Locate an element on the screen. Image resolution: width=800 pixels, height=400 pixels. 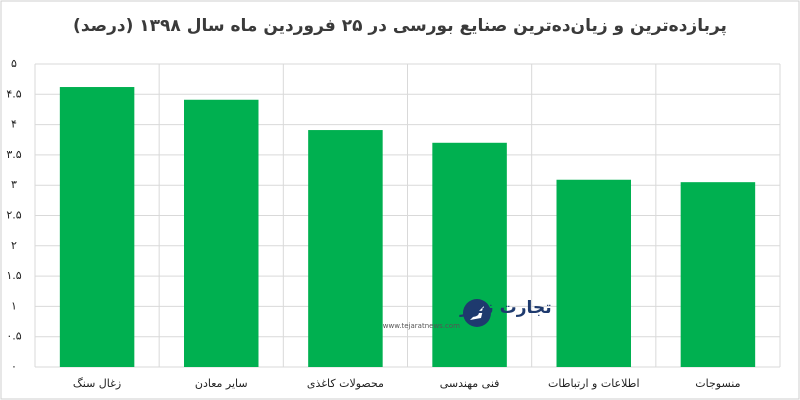
y-tick-label: ۲ is located at coordinates (14, 245).